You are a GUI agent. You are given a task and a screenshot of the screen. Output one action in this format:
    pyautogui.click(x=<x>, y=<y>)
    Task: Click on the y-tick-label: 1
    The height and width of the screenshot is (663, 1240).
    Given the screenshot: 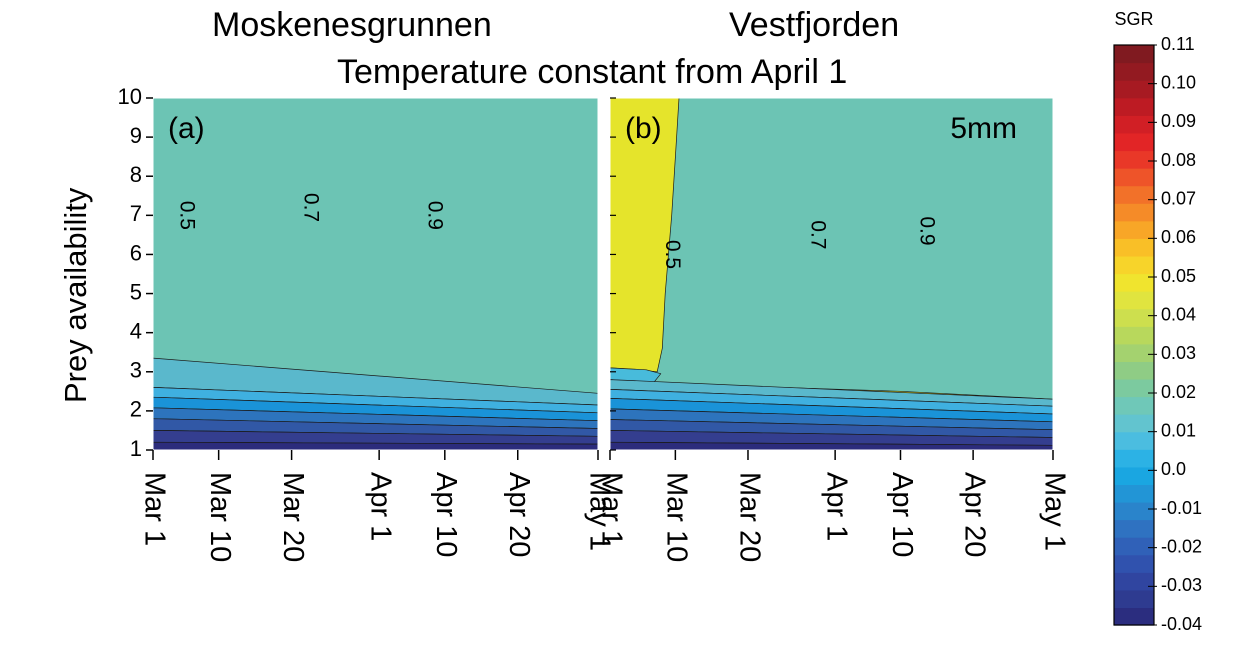 What is the action you would take?
    pyautogui.click(x=136, y=448)
    